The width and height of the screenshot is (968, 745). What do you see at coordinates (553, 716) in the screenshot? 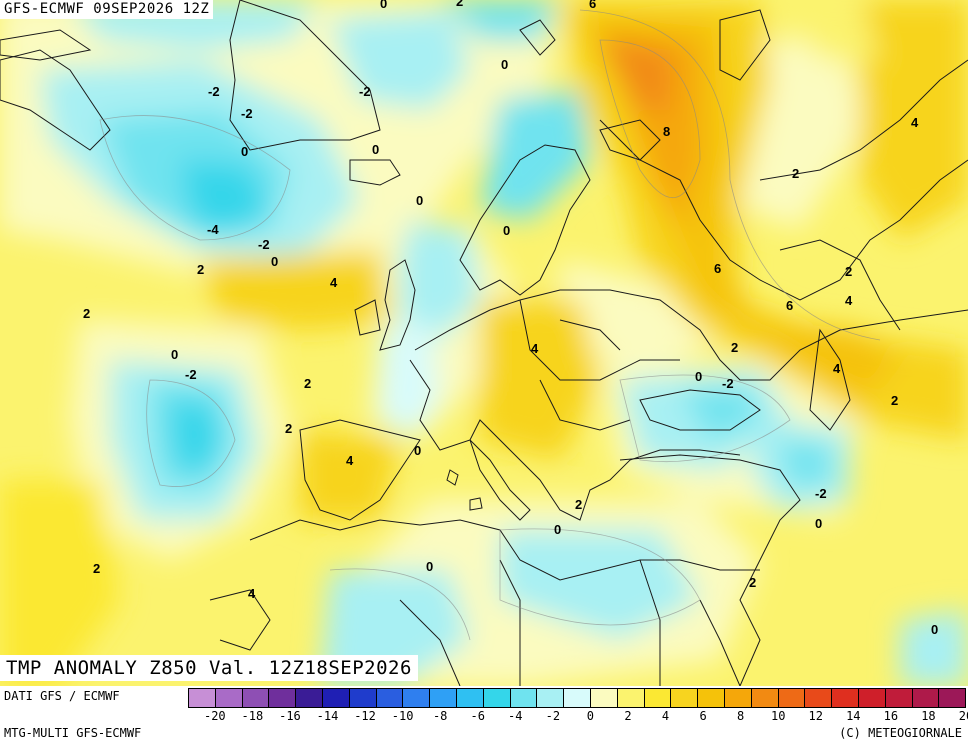
I see `color-scale-tick: -2` at bounding box center [553, 716].